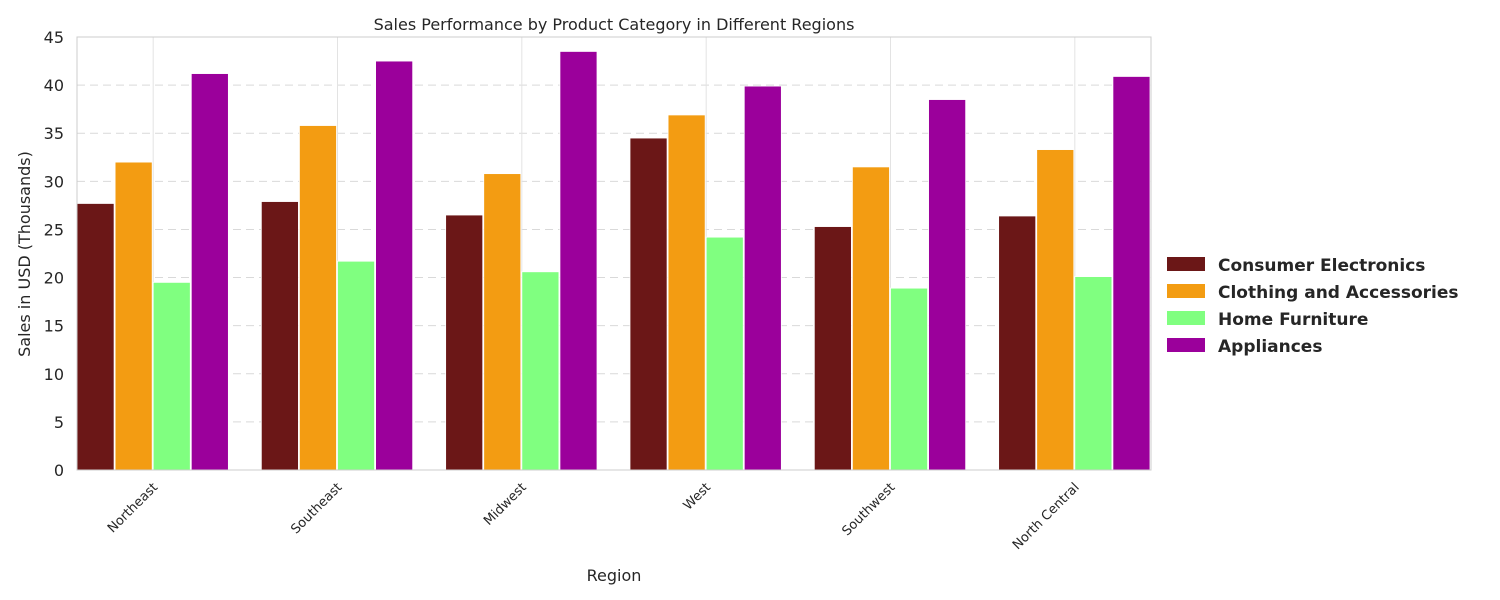 This screenshot has width=1500, height=600. Describe the element at coordinates (356, 365) in the screenshot. I see `bar-home-furniture-southeast` at that location.